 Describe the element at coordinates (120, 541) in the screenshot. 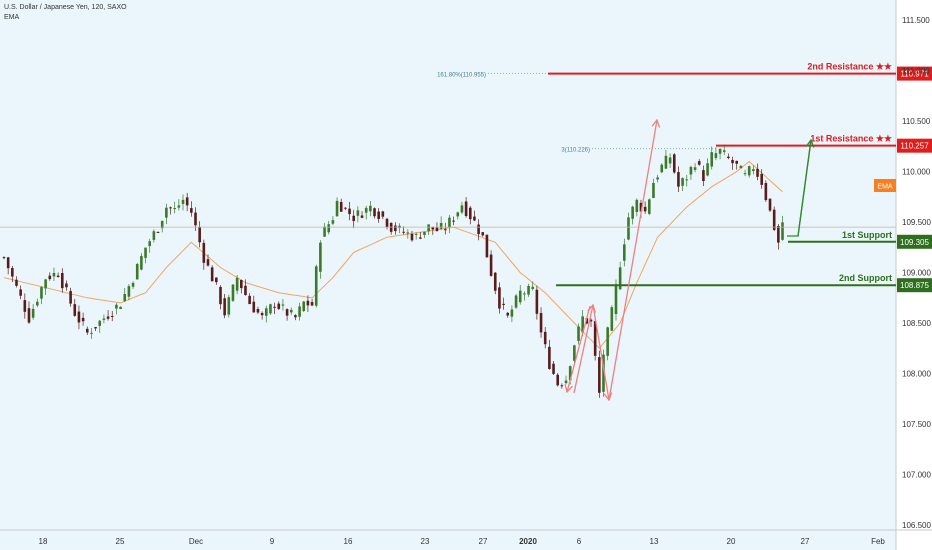

I see `time-tick-label: 25` at that location.